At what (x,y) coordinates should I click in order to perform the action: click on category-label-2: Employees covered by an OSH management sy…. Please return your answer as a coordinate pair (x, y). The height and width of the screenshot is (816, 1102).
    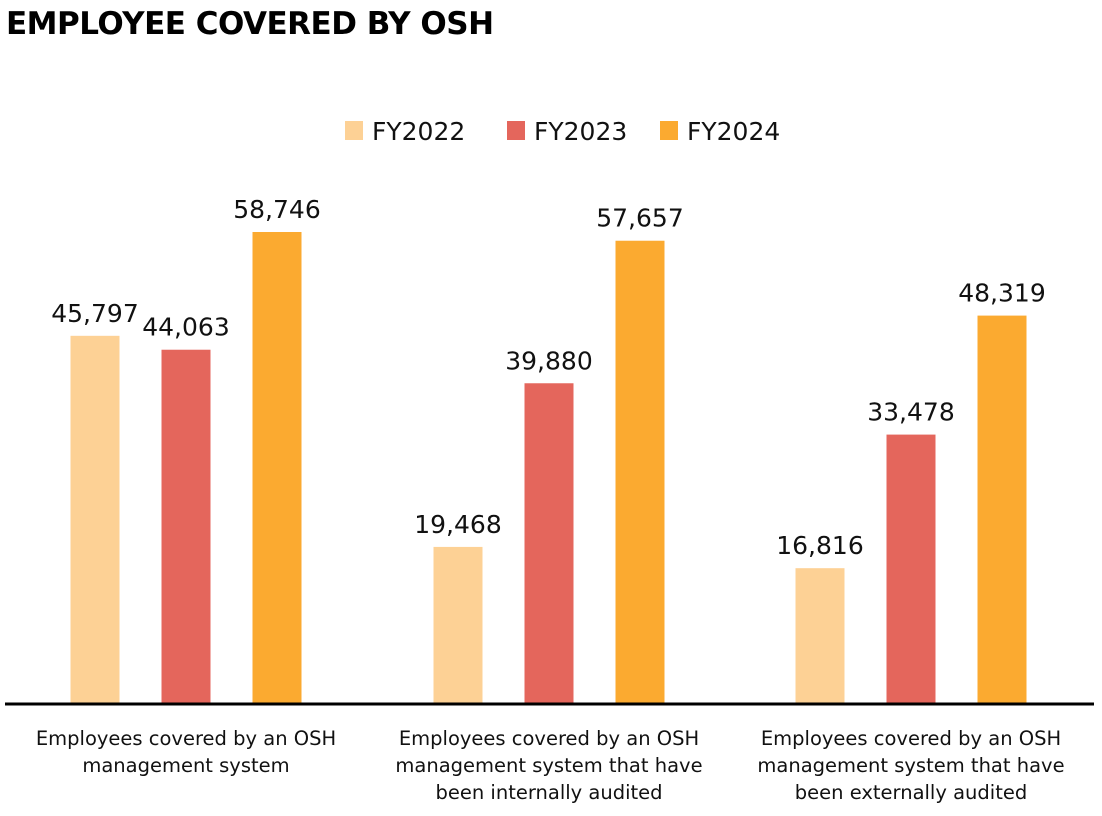
    Looking at the image, I should click on (549, 765).